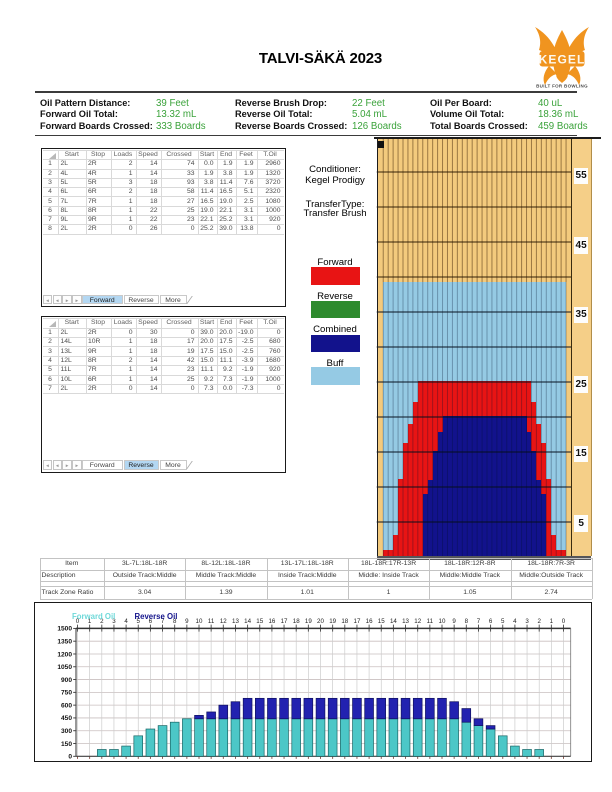  I want to click on svg-text: 150, so click(66, 744).